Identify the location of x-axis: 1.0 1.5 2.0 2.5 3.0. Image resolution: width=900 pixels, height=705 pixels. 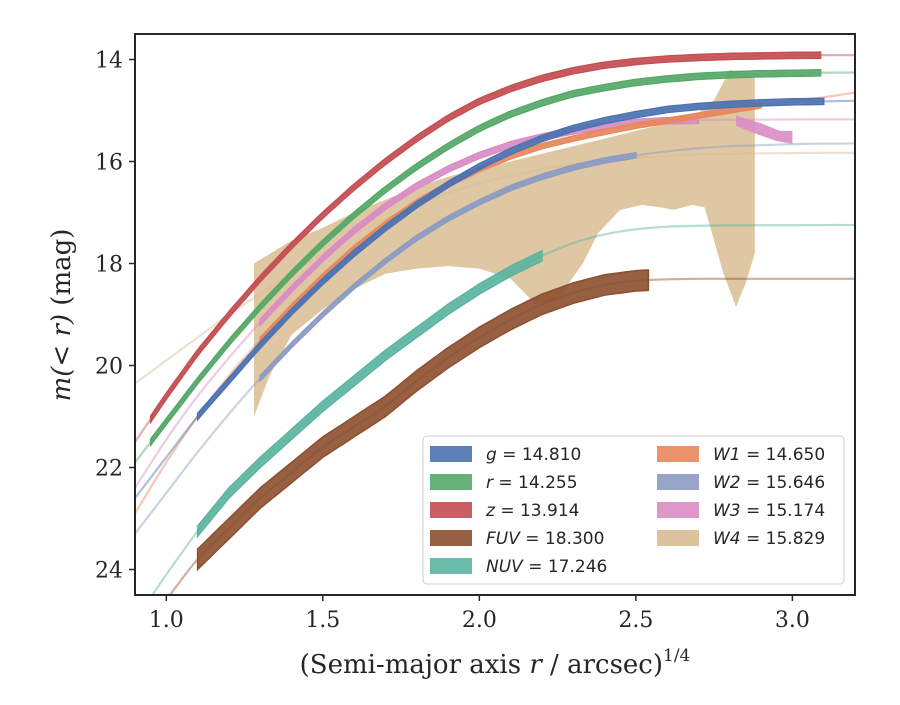
(479, 614).